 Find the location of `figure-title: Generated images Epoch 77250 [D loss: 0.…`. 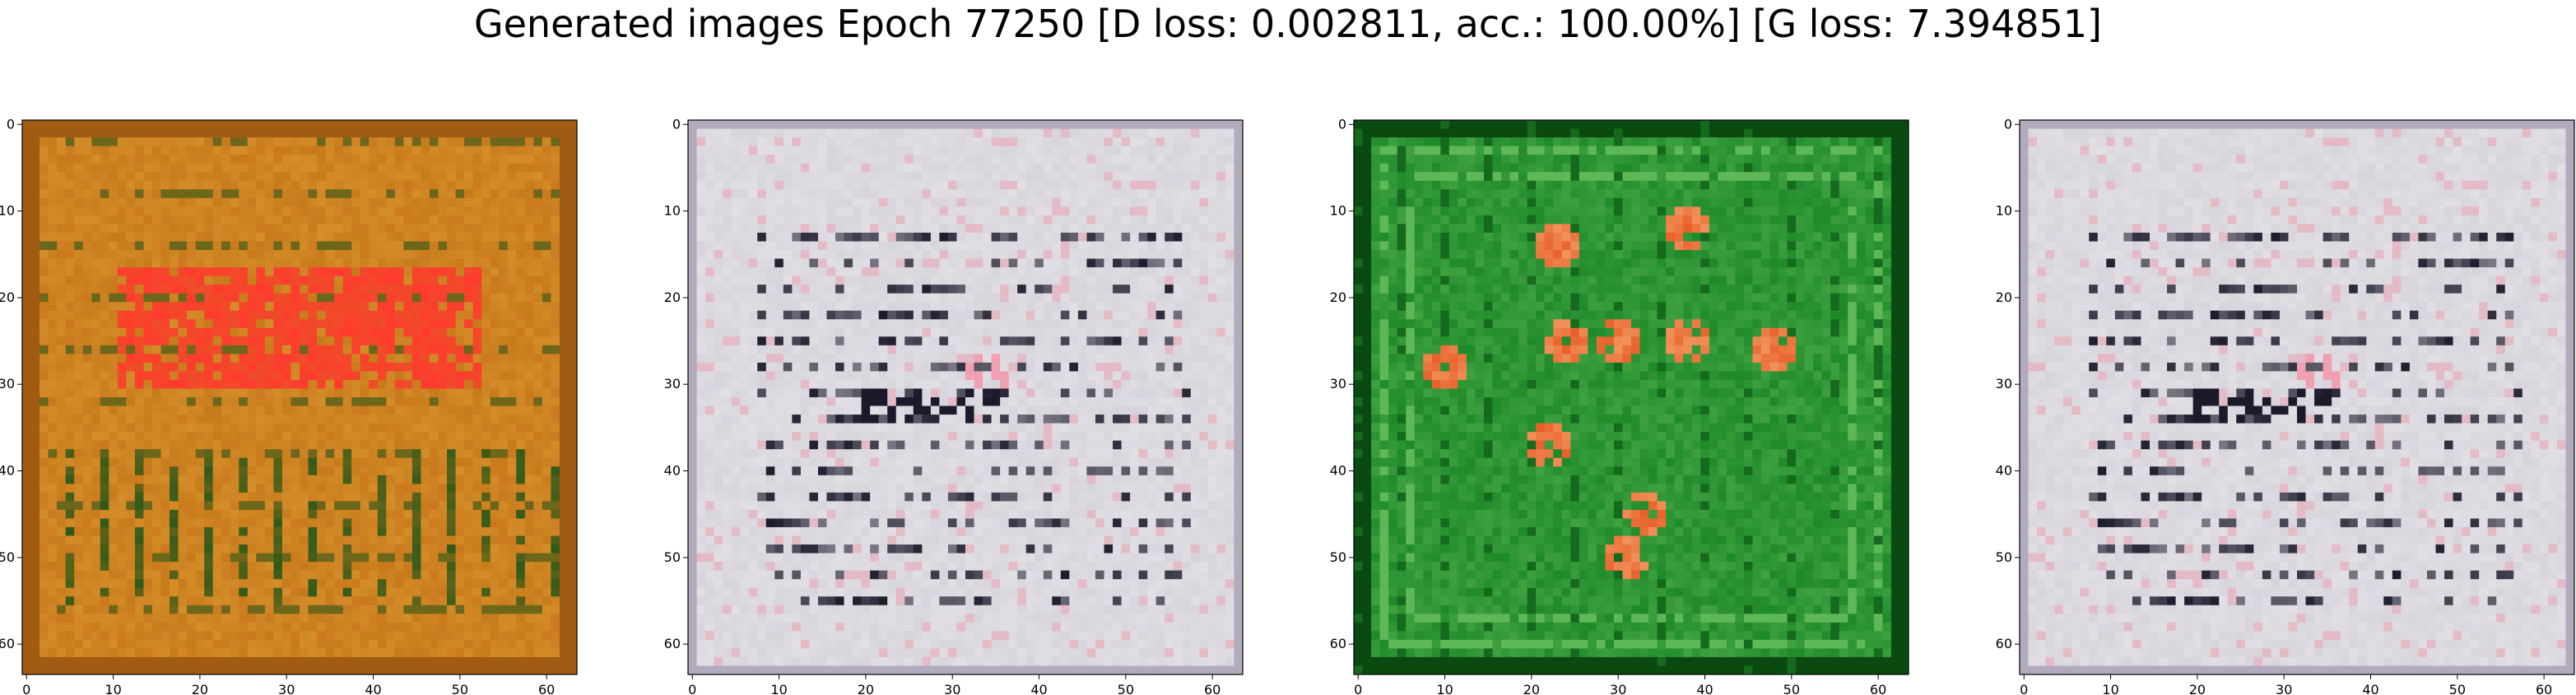

figure-title: Generated images Epoch 77250 [D loss: 0.… is located at coordinates (1288, 24).